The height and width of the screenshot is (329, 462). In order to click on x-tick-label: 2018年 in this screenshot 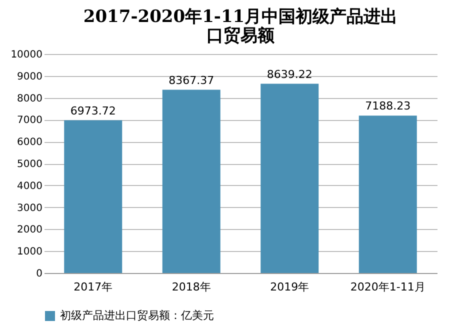, I will do `click(191, 287)`.